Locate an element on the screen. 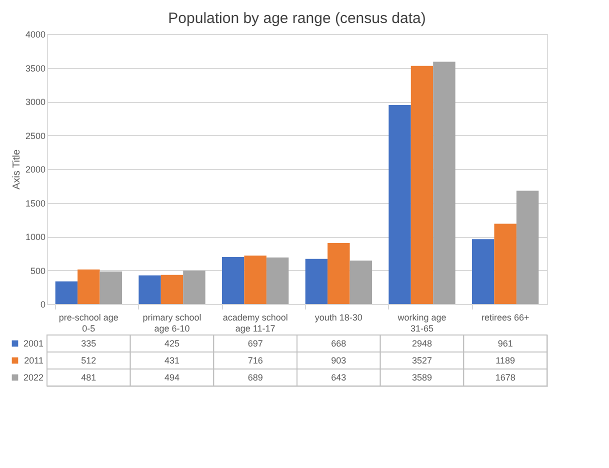 The height and width of the screenshot is (468, 609). data-label: 697 is located at coordinates (255, 343).